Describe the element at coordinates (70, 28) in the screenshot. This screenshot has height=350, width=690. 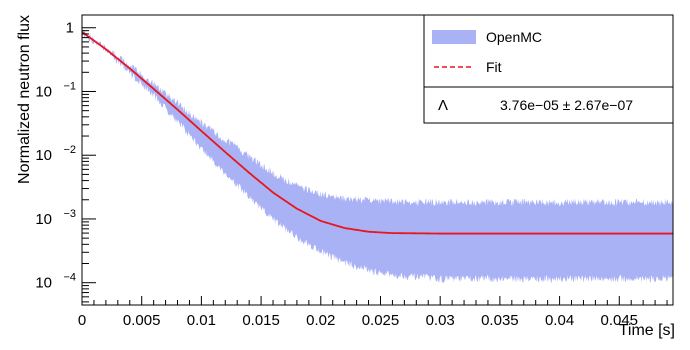
I see `y-tick-label: 1` at that location.